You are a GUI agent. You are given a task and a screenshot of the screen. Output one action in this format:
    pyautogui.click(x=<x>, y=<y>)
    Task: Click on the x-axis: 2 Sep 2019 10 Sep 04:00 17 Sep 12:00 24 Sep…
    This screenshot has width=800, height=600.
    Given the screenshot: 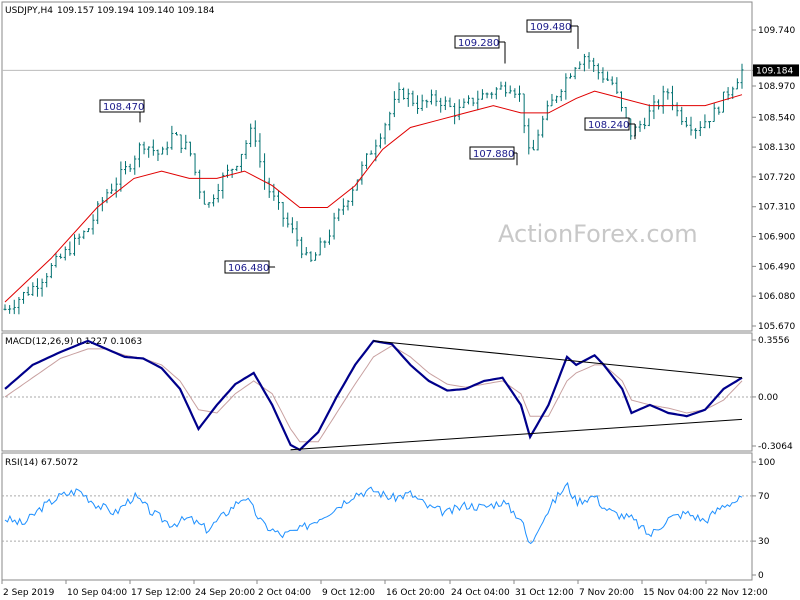 What is the action you would take?
    pyautogui.click(x=384, y=589)
    